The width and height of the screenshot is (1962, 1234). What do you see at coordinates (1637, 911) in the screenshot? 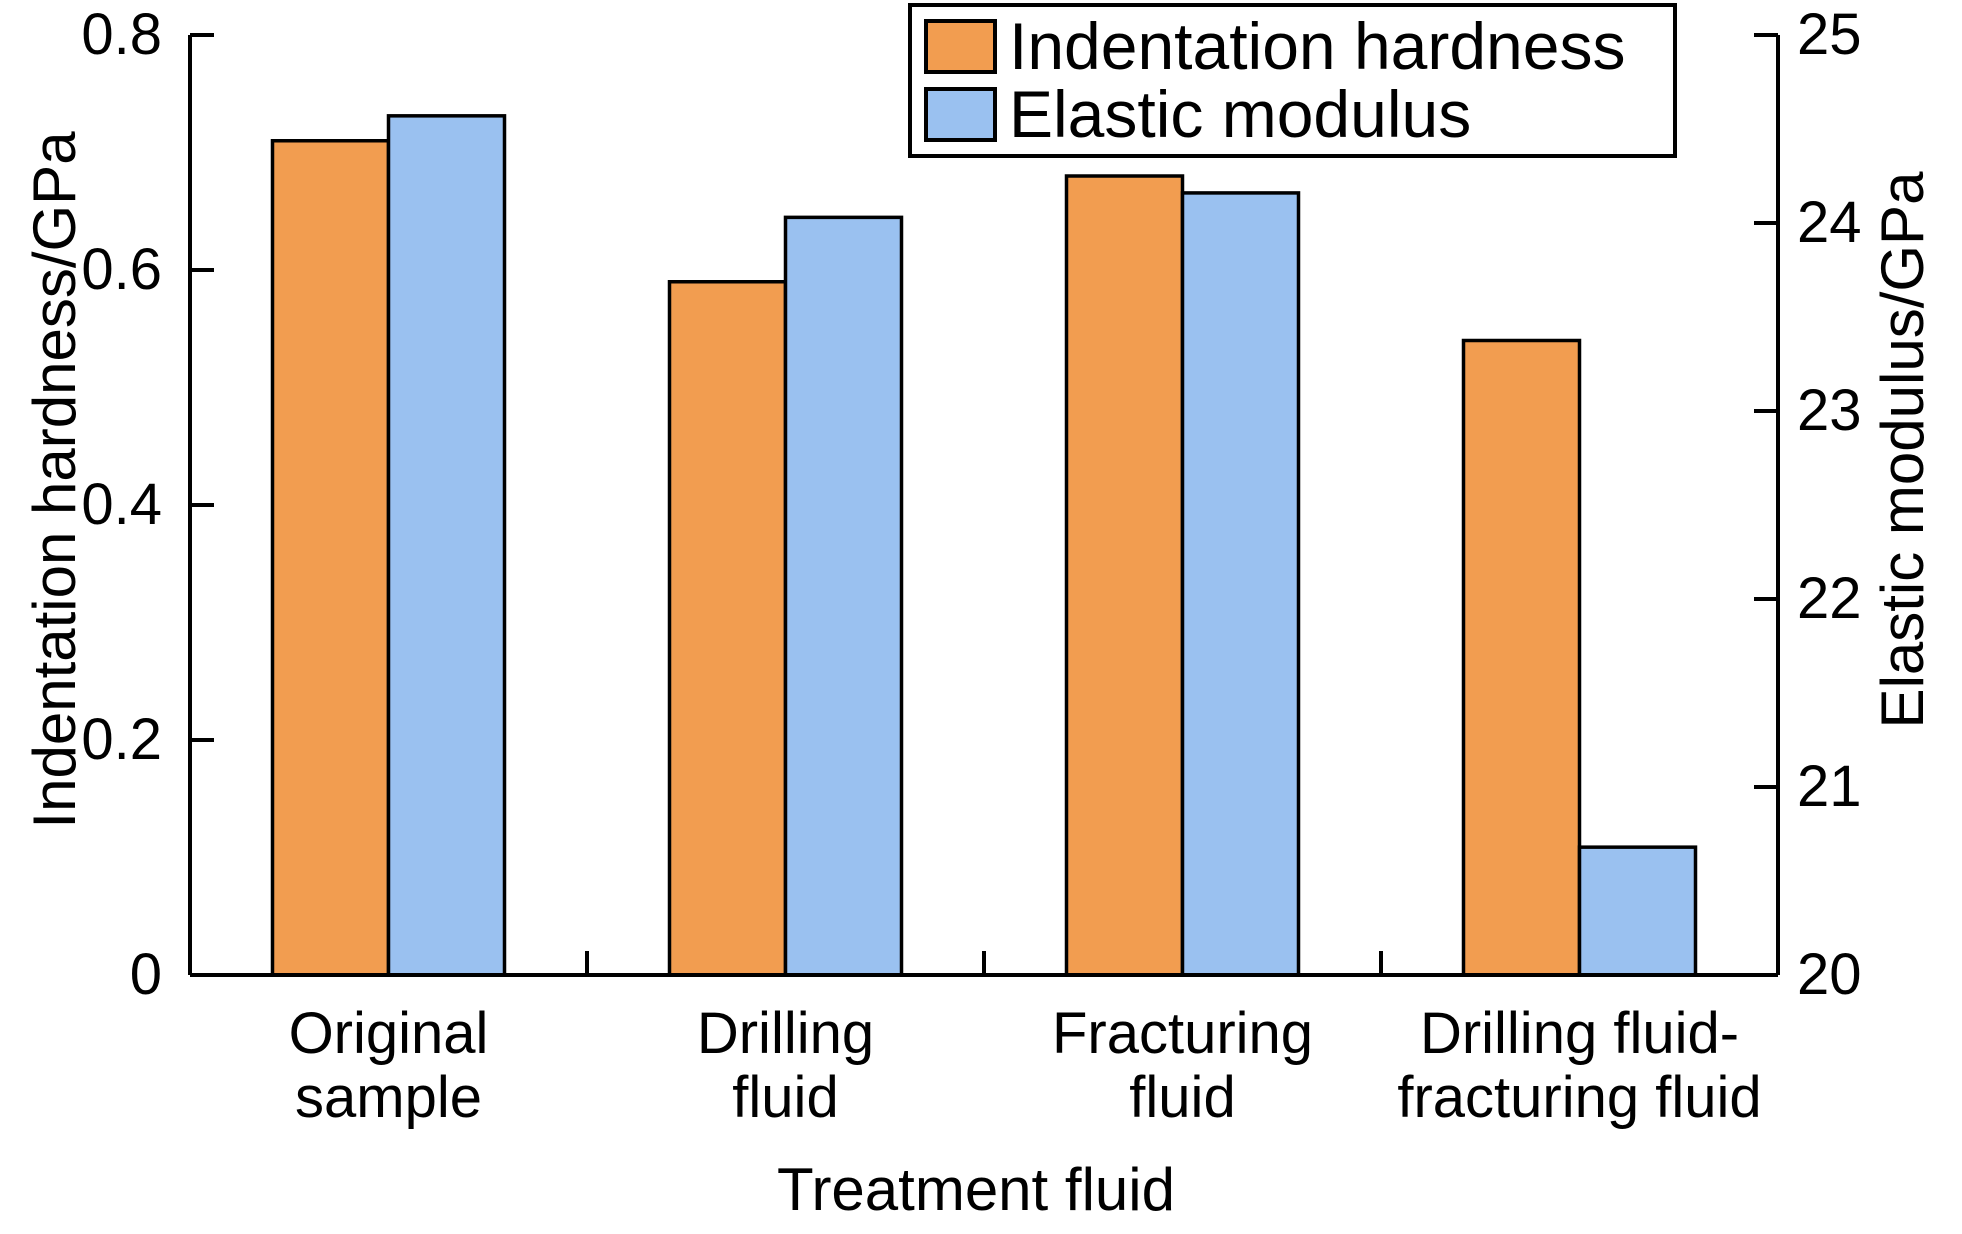
I see `bar-elastic-modulus-drilling-fluid-` at bounding box center [1637, 911].